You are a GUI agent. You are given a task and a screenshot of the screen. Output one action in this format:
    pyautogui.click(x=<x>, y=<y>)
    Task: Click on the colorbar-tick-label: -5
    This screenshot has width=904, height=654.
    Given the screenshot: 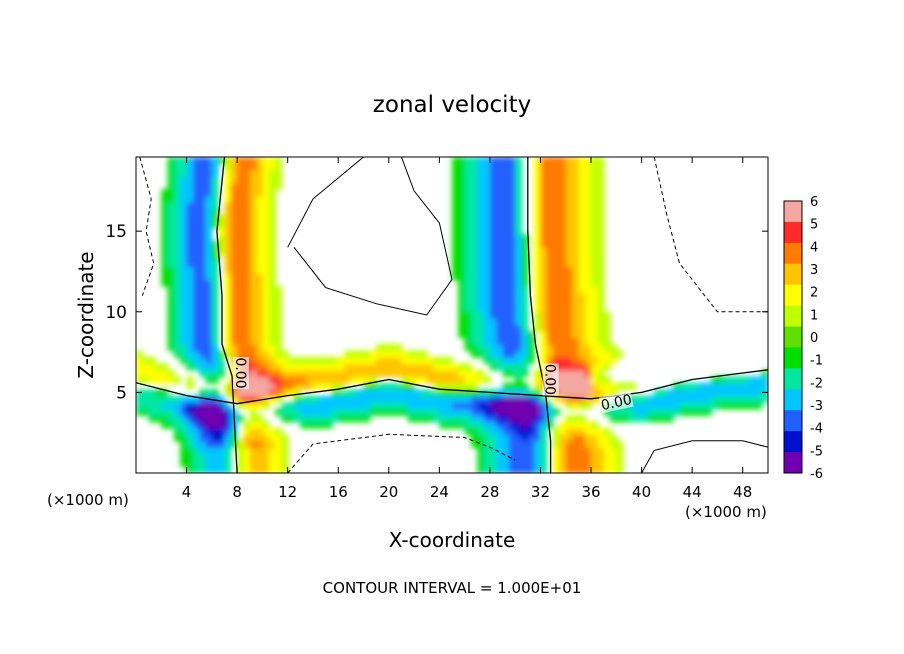 What is the action you would take?
    pyautogui.click(x=816, y=451)
    